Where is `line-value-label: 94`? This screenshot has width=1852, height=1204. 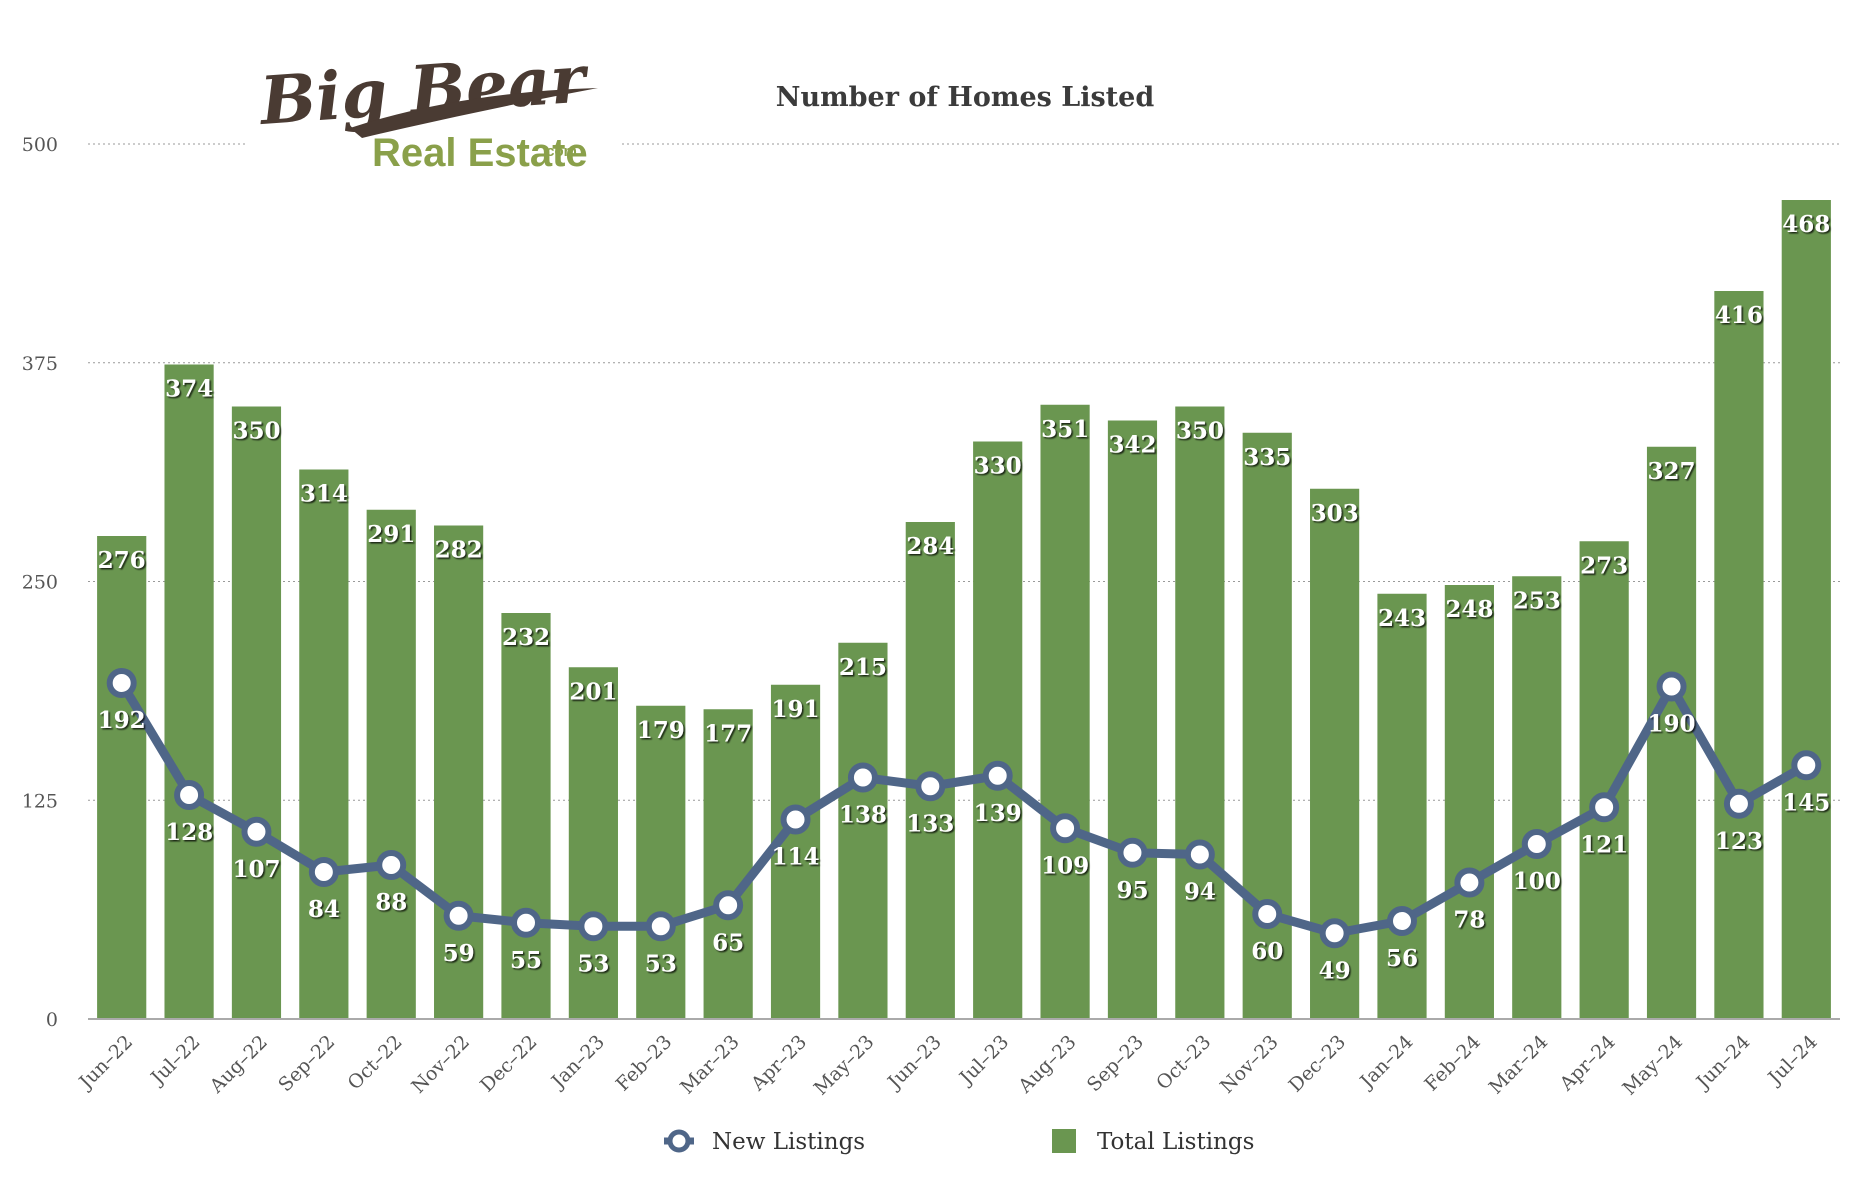
line-value-label: 94 is located at coordinates (1200, 892).